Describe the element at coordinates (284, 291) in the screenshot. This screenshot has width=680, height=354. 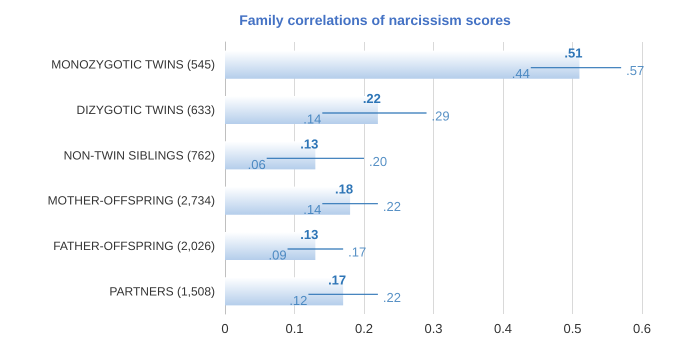
I see `bar` at that location.